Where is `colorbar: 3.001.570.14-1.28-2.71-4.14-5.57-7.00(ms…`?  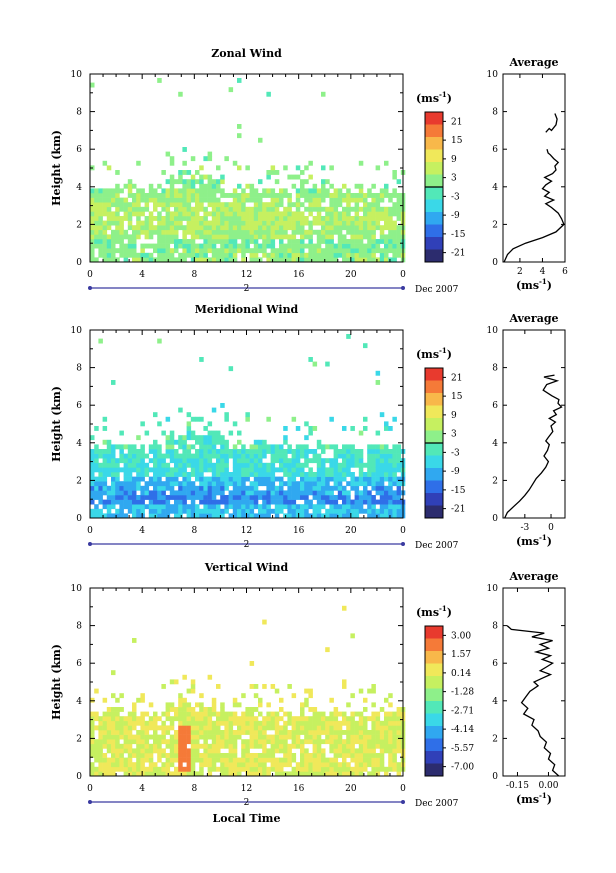 colorbar: 3.001.570.14-1.28-2.71-4.14-5.57-7.00(ms… is located at coordinates (445, 690).